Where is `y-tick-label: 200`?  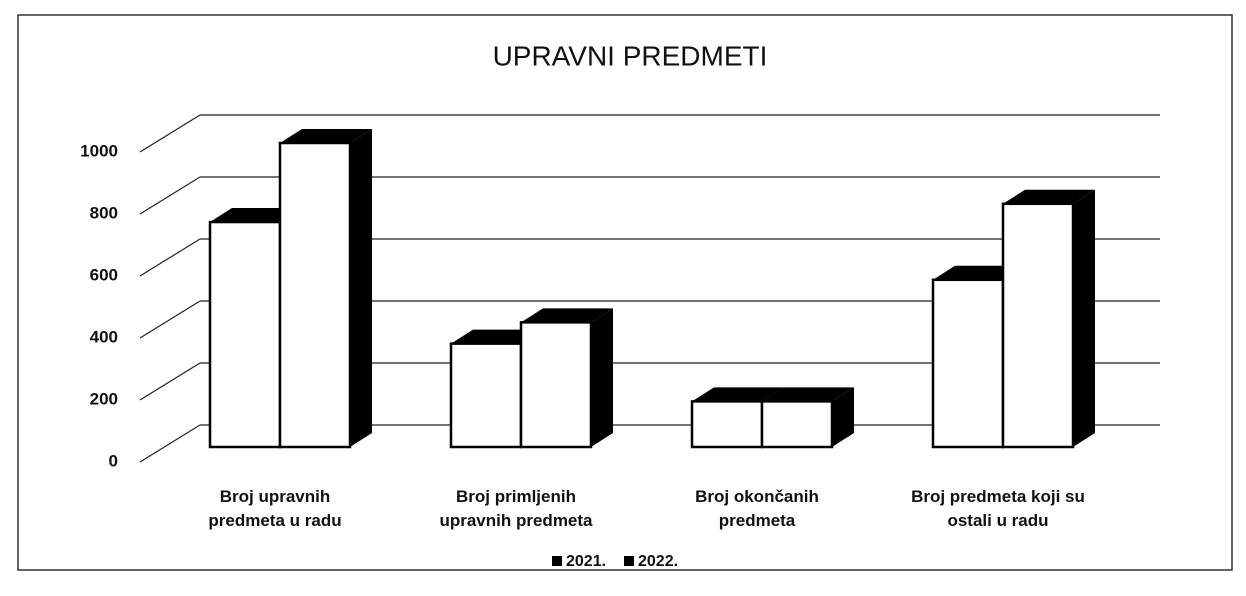 y-tick-label: 200 is located at coordinates (104, 398).